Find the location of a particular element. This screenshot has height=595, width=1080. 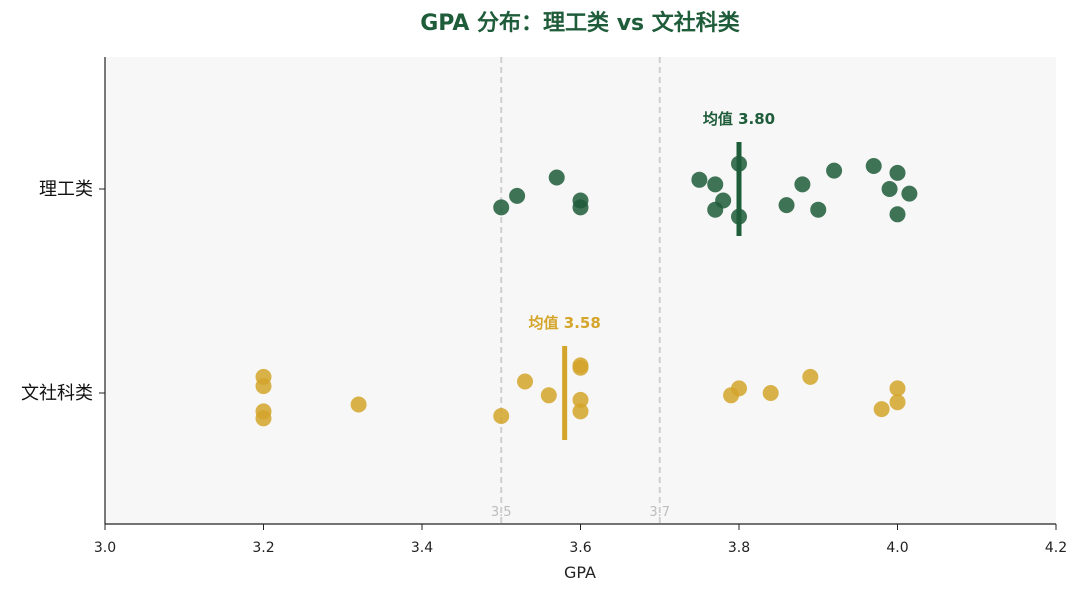

mean-label: 均值 3.58 is located at coordinates (565, 323).